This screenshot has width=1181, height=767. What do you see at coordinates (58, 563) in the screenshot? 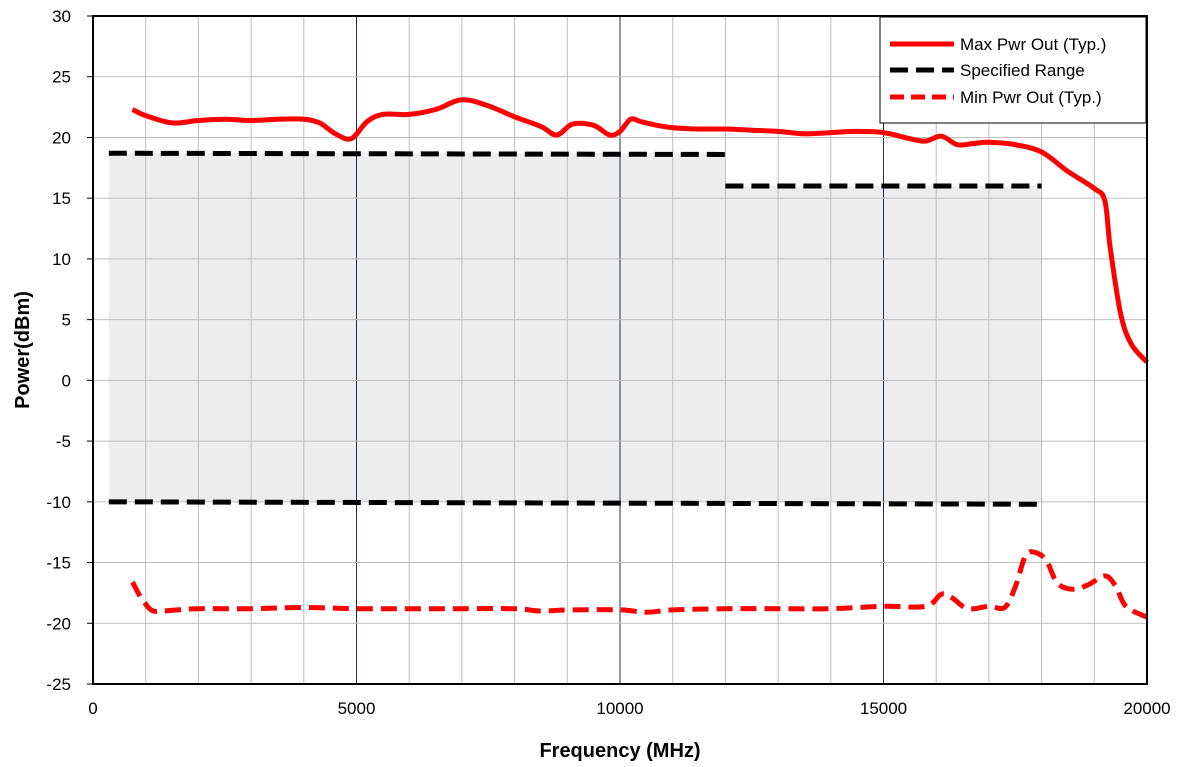
I see `y-tick-label: -15` at bounding box center [58, 563].